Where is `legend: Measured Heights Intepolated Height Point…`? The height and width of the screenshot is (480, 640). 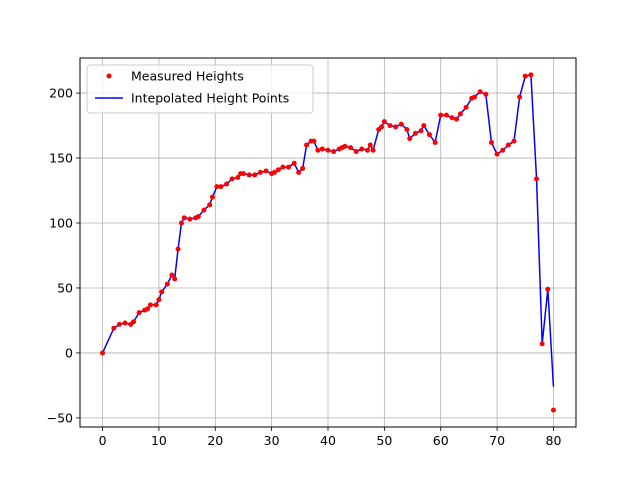 legend: Measured Heights Intepolated Height Point… is located at coordinates (200, 89).